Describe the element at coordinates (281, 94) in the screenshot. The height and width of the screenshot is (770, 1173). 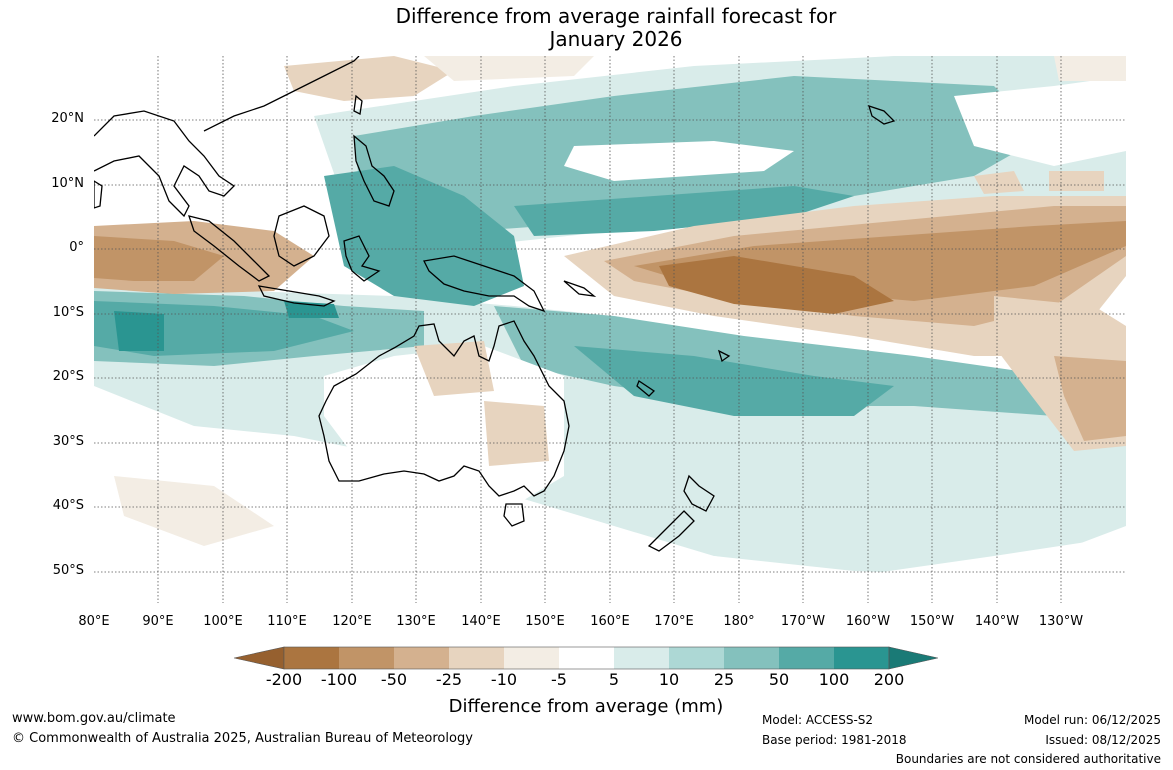
I see `china-coast` at that location.